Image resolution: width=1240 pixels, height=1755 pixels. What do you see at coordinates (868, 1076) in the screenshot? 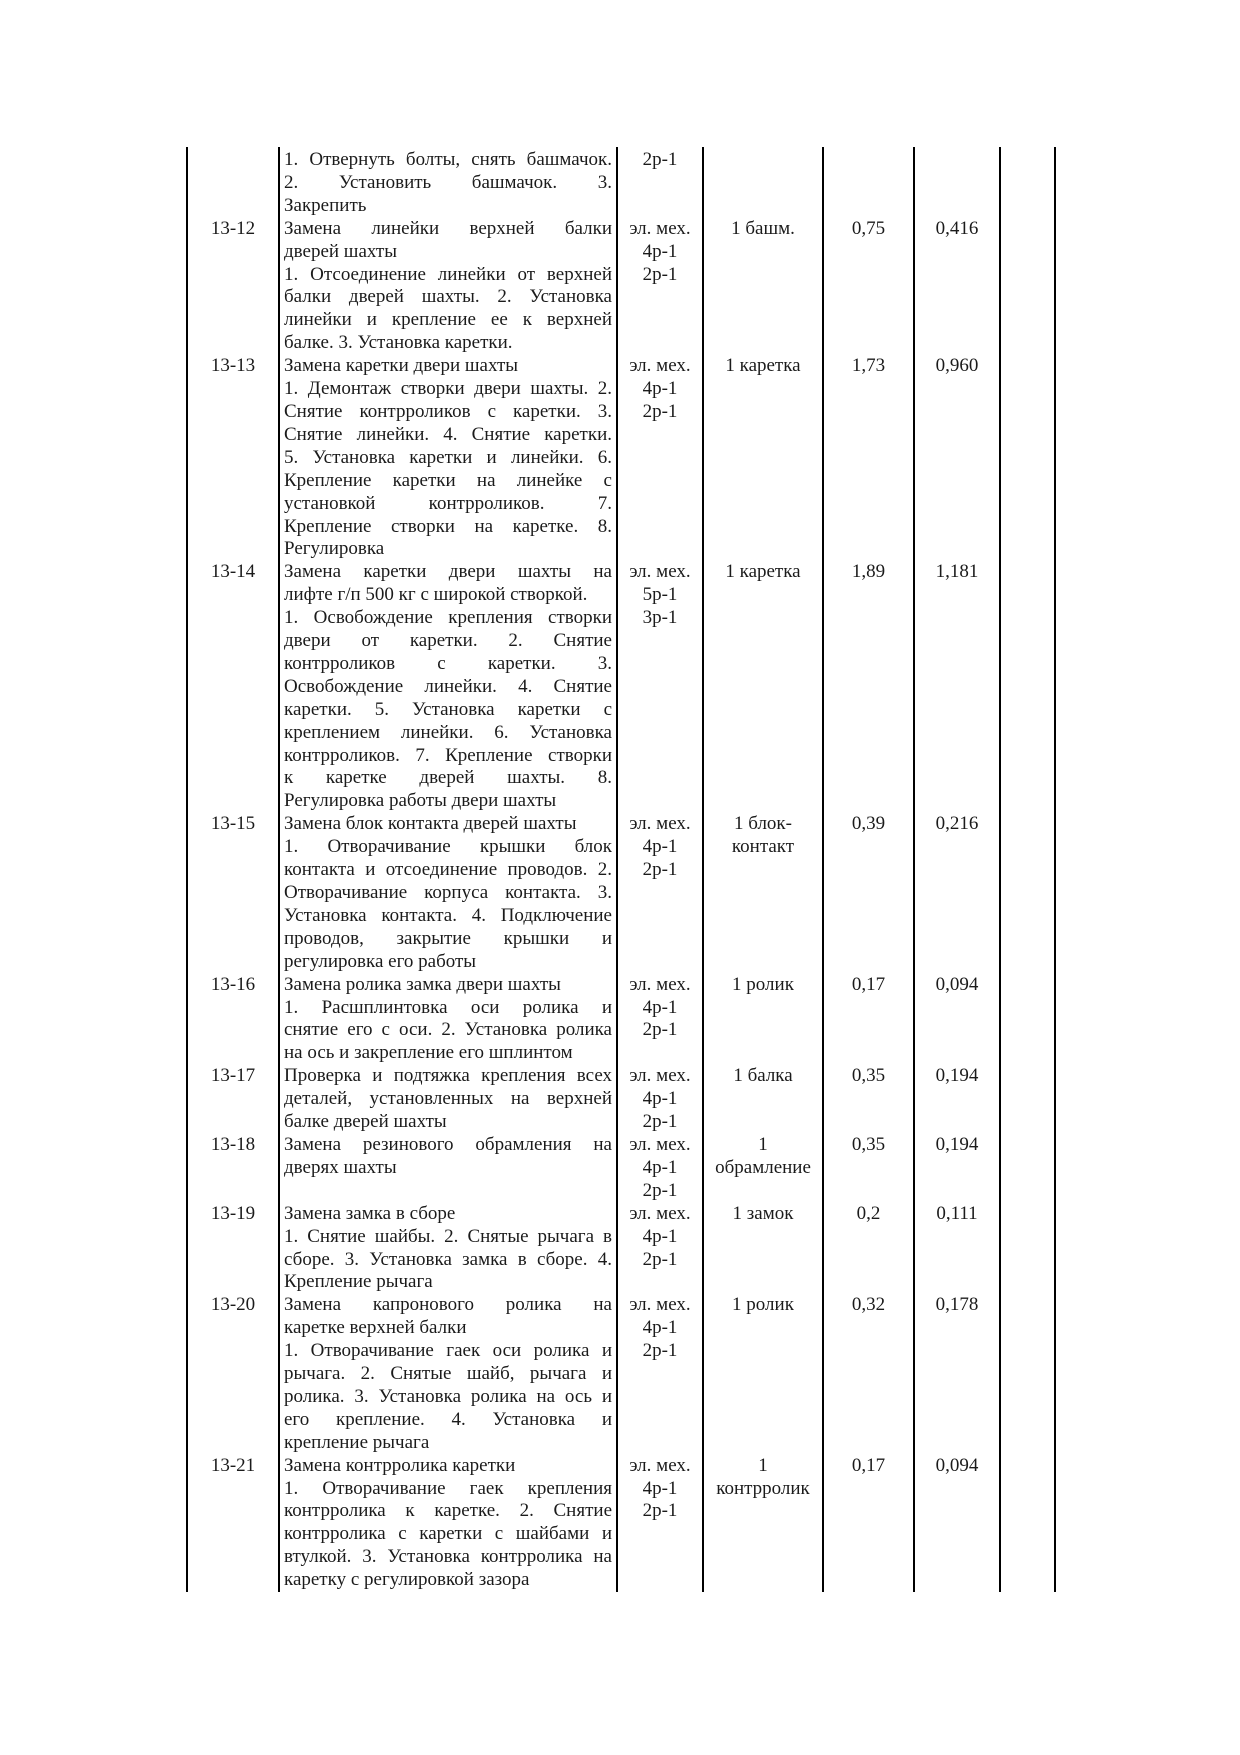
I see `time-norm-cell: 0,35` at bounding box center [868, 1076].